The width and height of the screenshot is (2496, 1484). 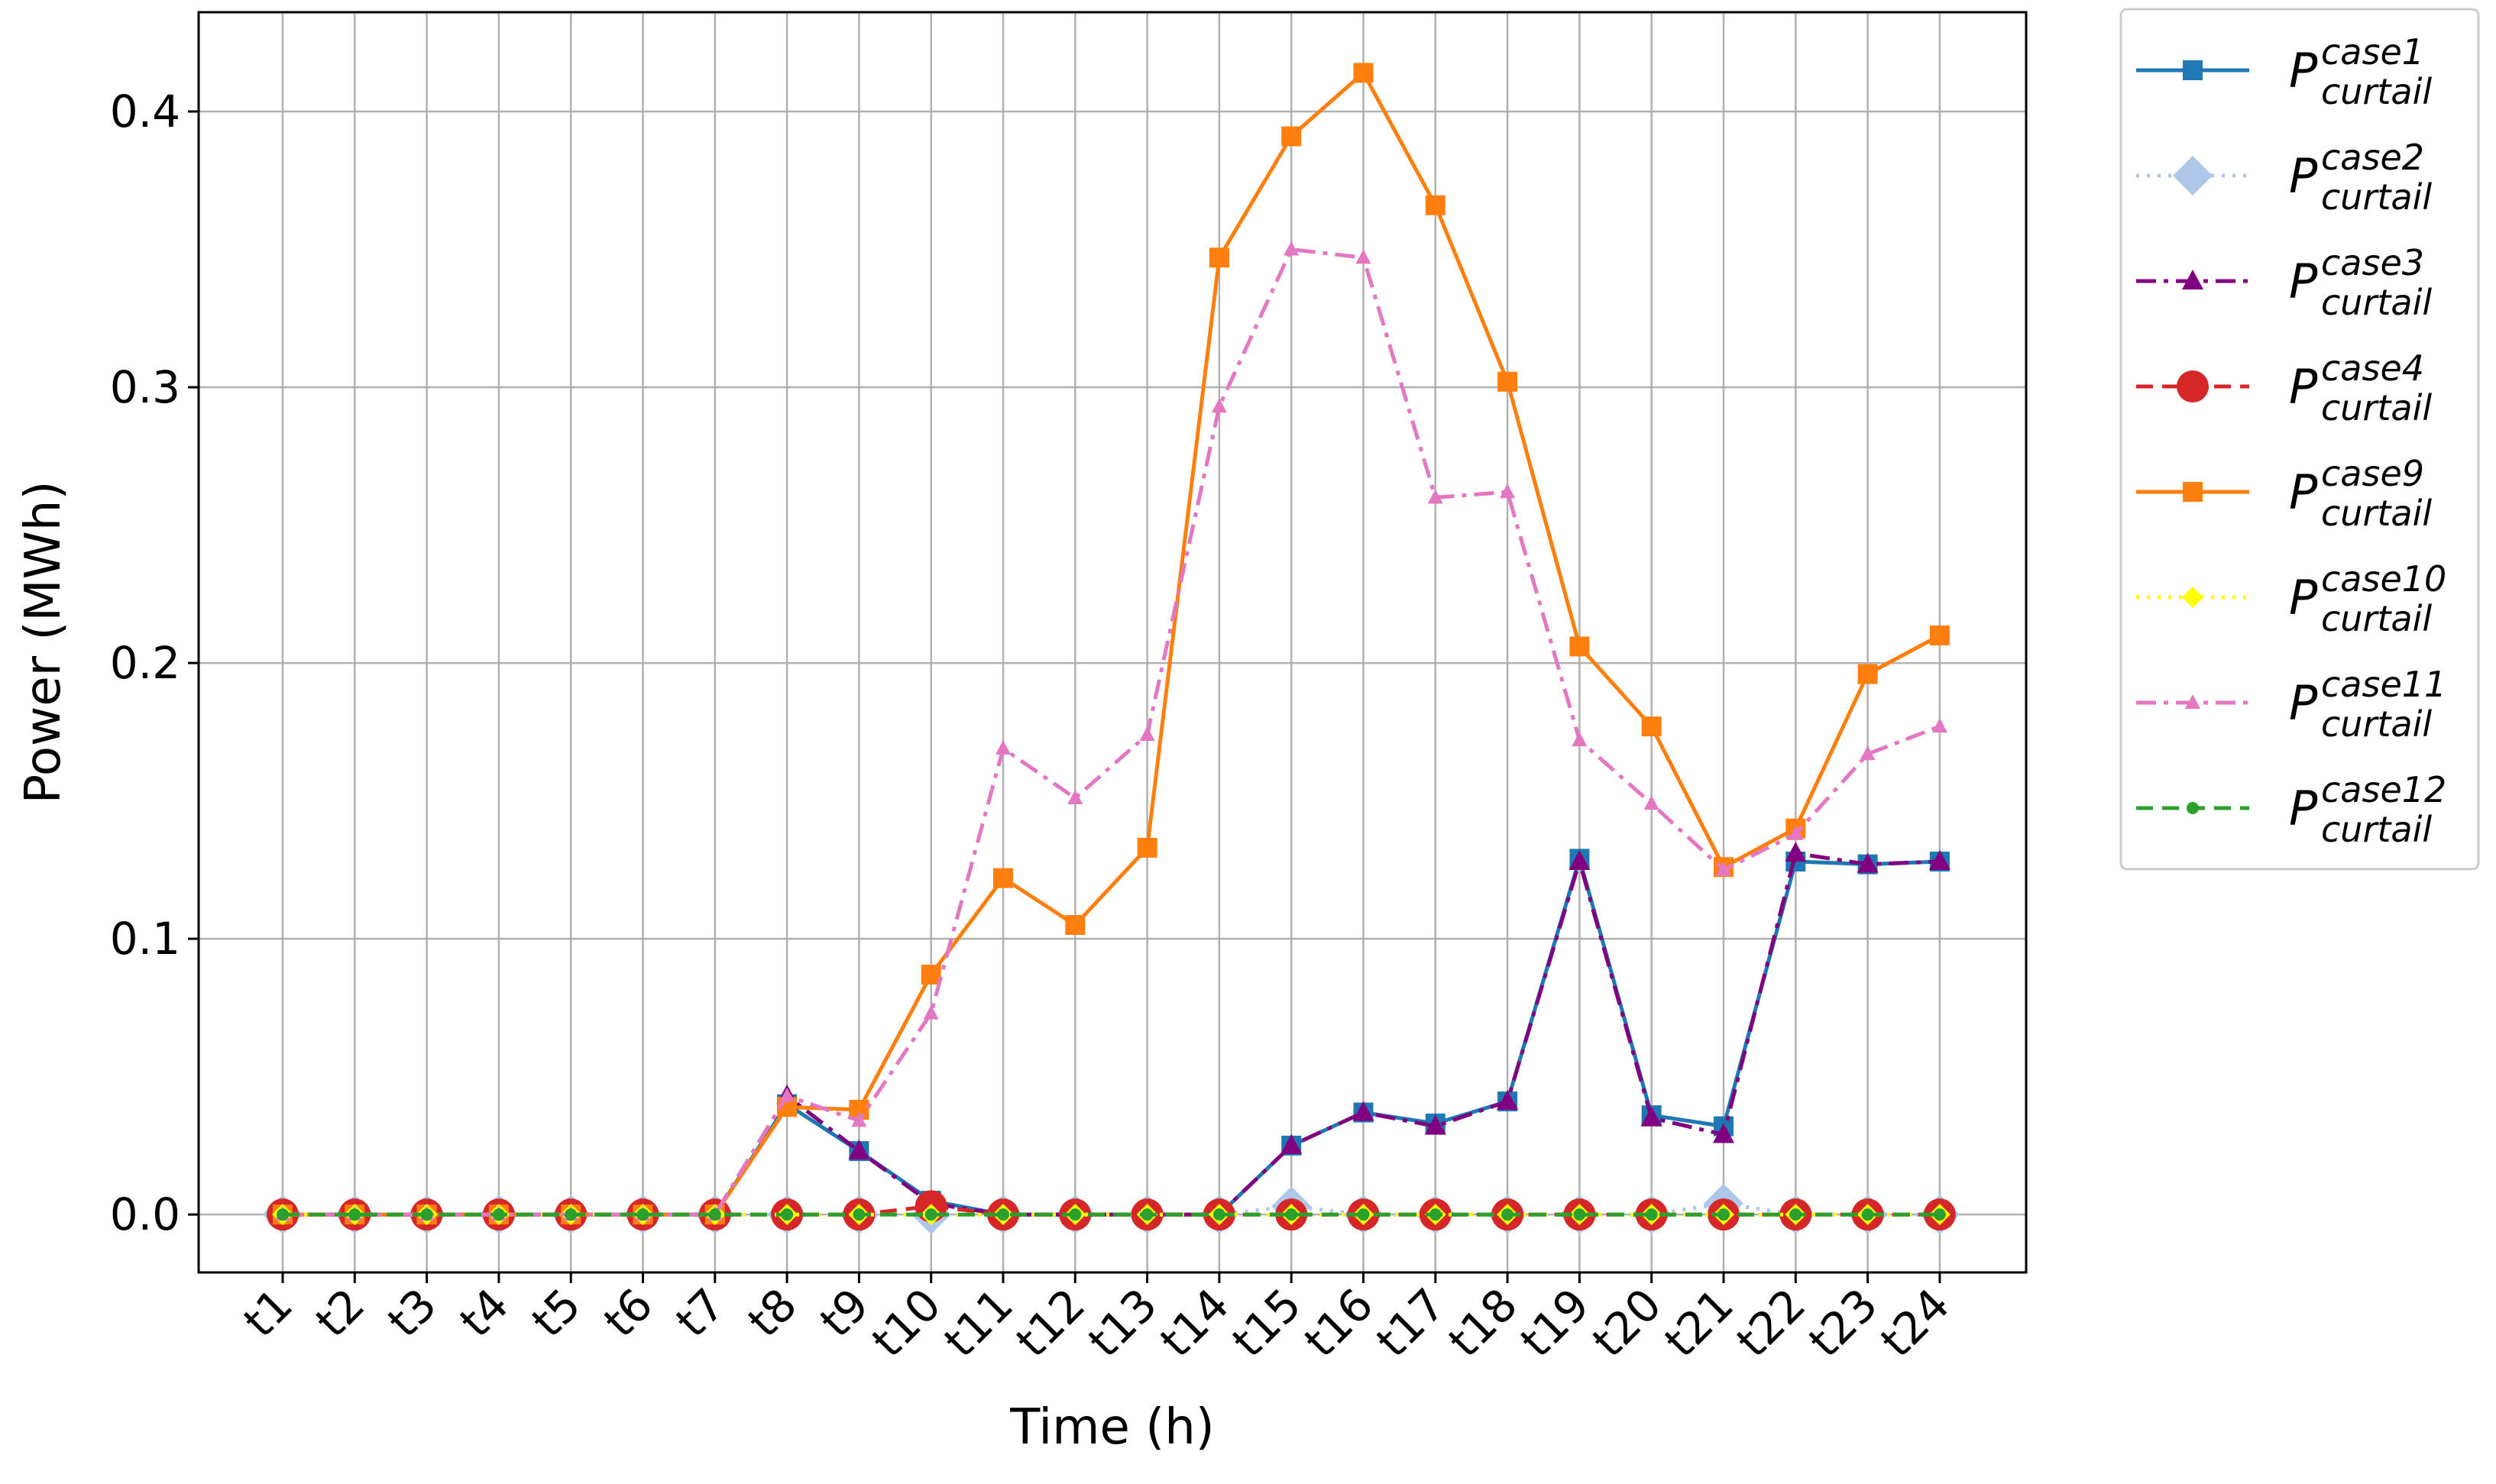 I want to click on legend-label-sup: case4, so click(x=2372, y=368).